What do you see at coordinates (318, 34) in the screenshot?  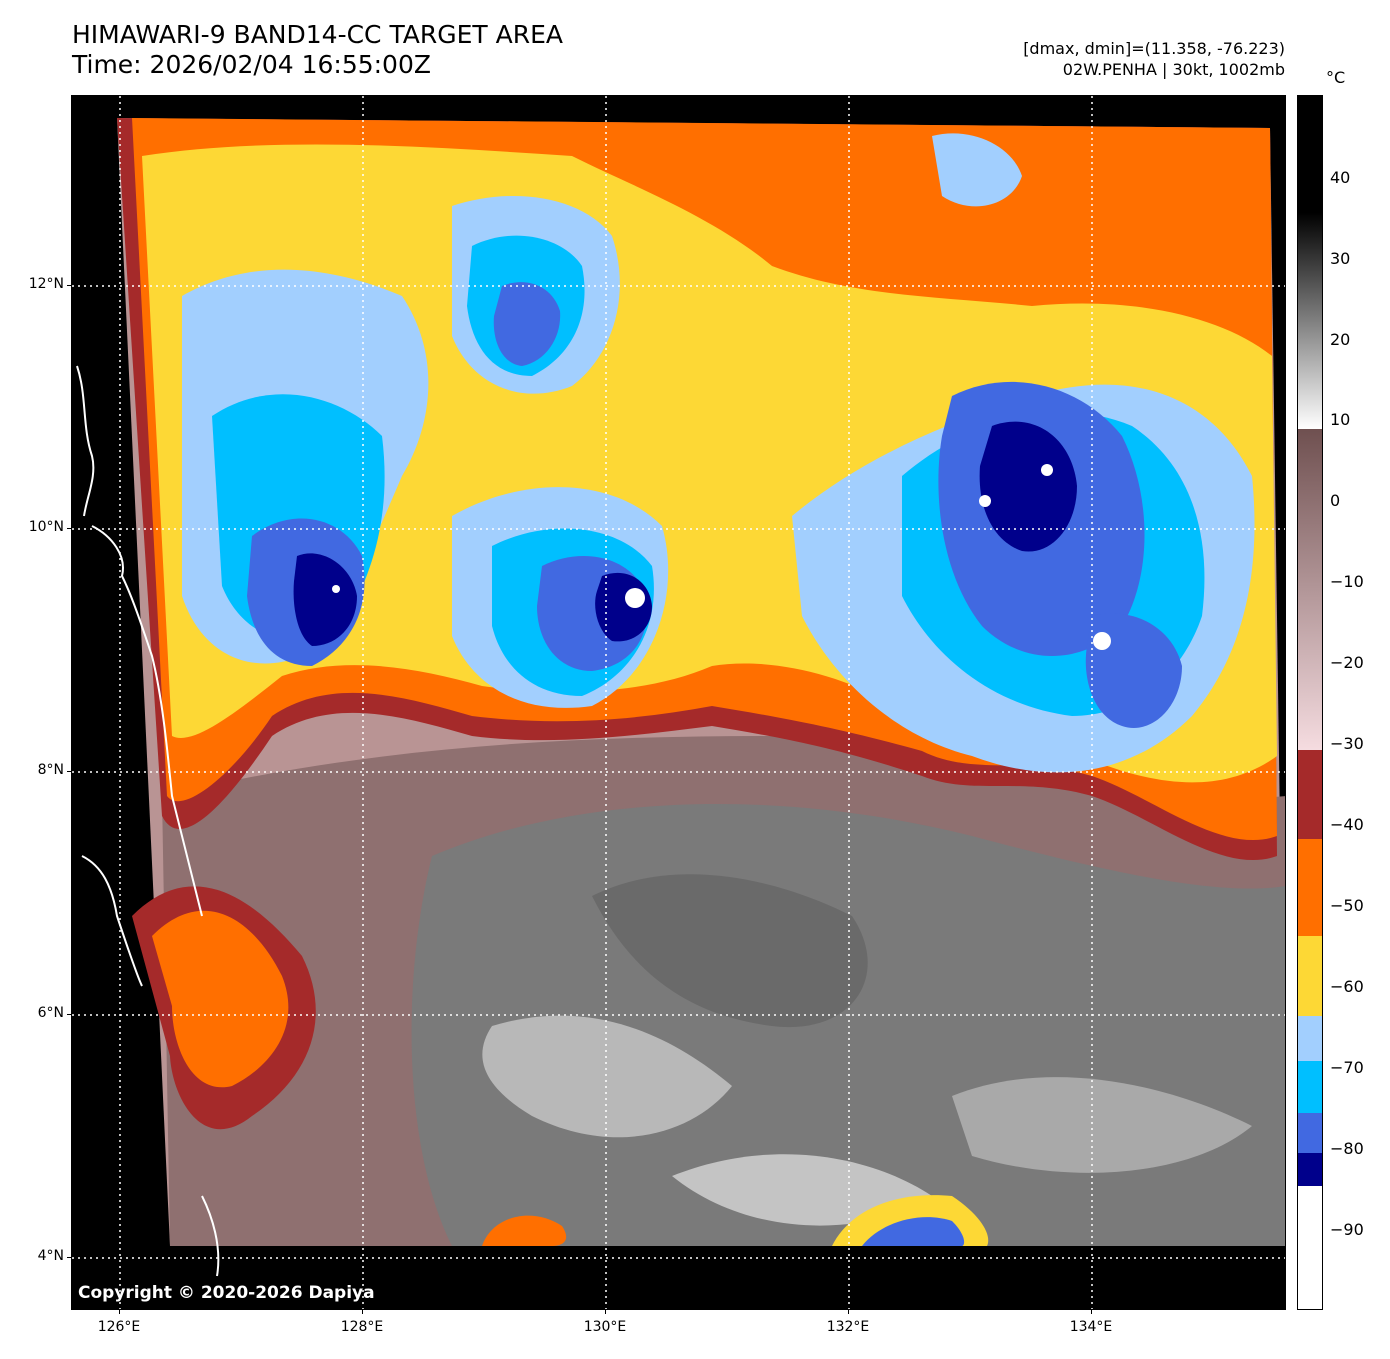 I see `chart-title: HIMAWARI-9 BAND14-CC TARGET AREA` at bounding box center [318, 34].